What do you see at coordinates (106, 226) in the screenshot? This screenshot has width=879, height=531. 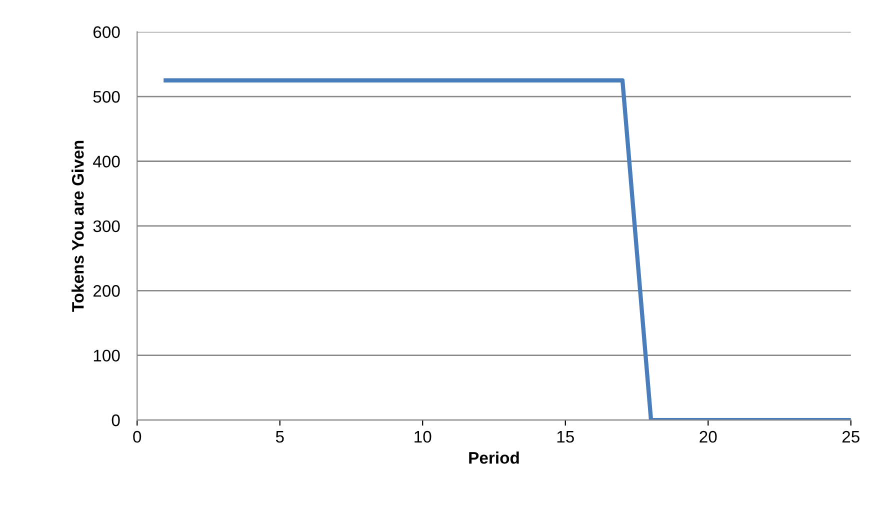 I see `y-tick-label: 300` at bounding box center [106, 226].